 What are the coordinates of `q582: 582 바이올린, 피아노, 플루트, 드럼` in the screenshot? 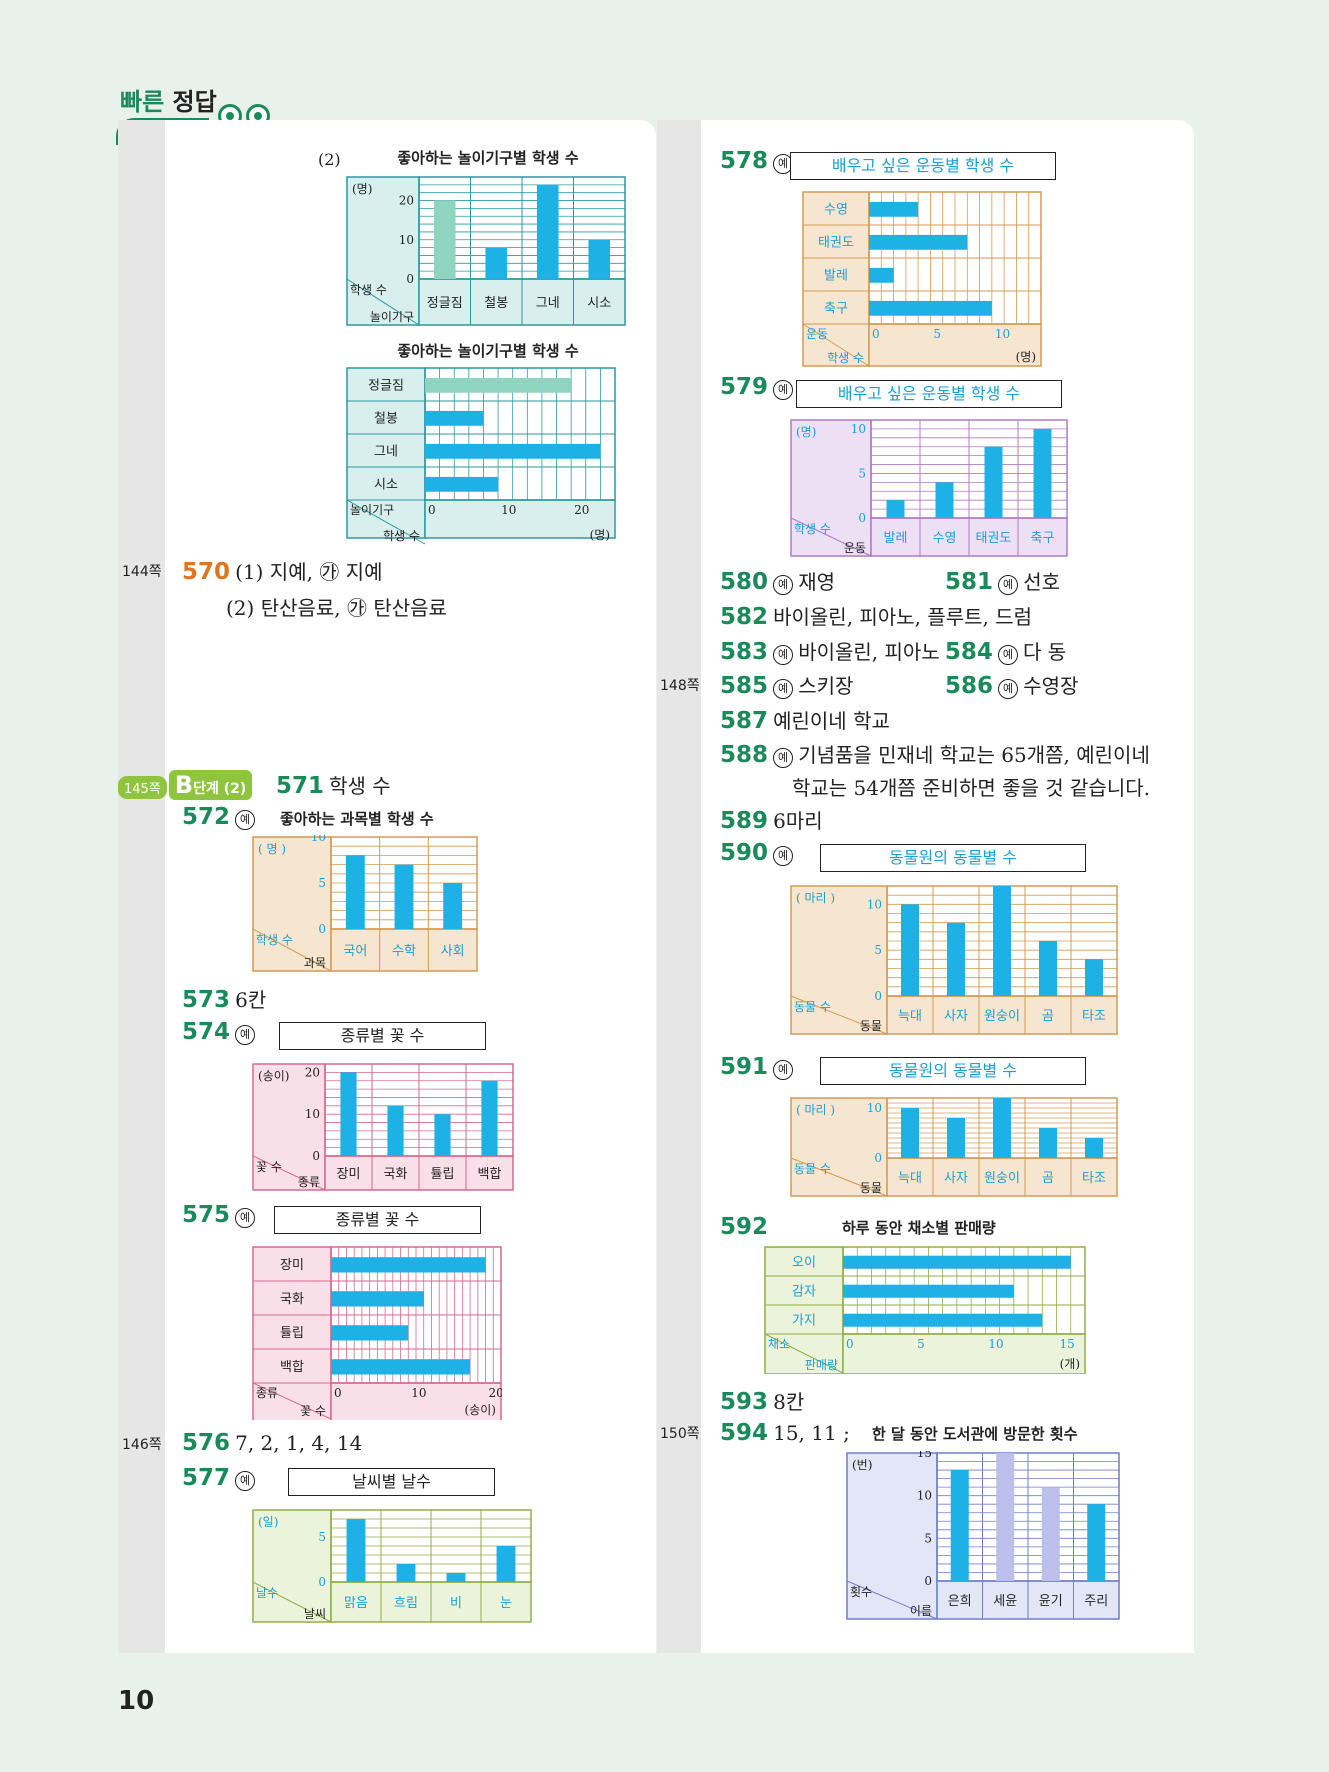 It's located at (876, 615).